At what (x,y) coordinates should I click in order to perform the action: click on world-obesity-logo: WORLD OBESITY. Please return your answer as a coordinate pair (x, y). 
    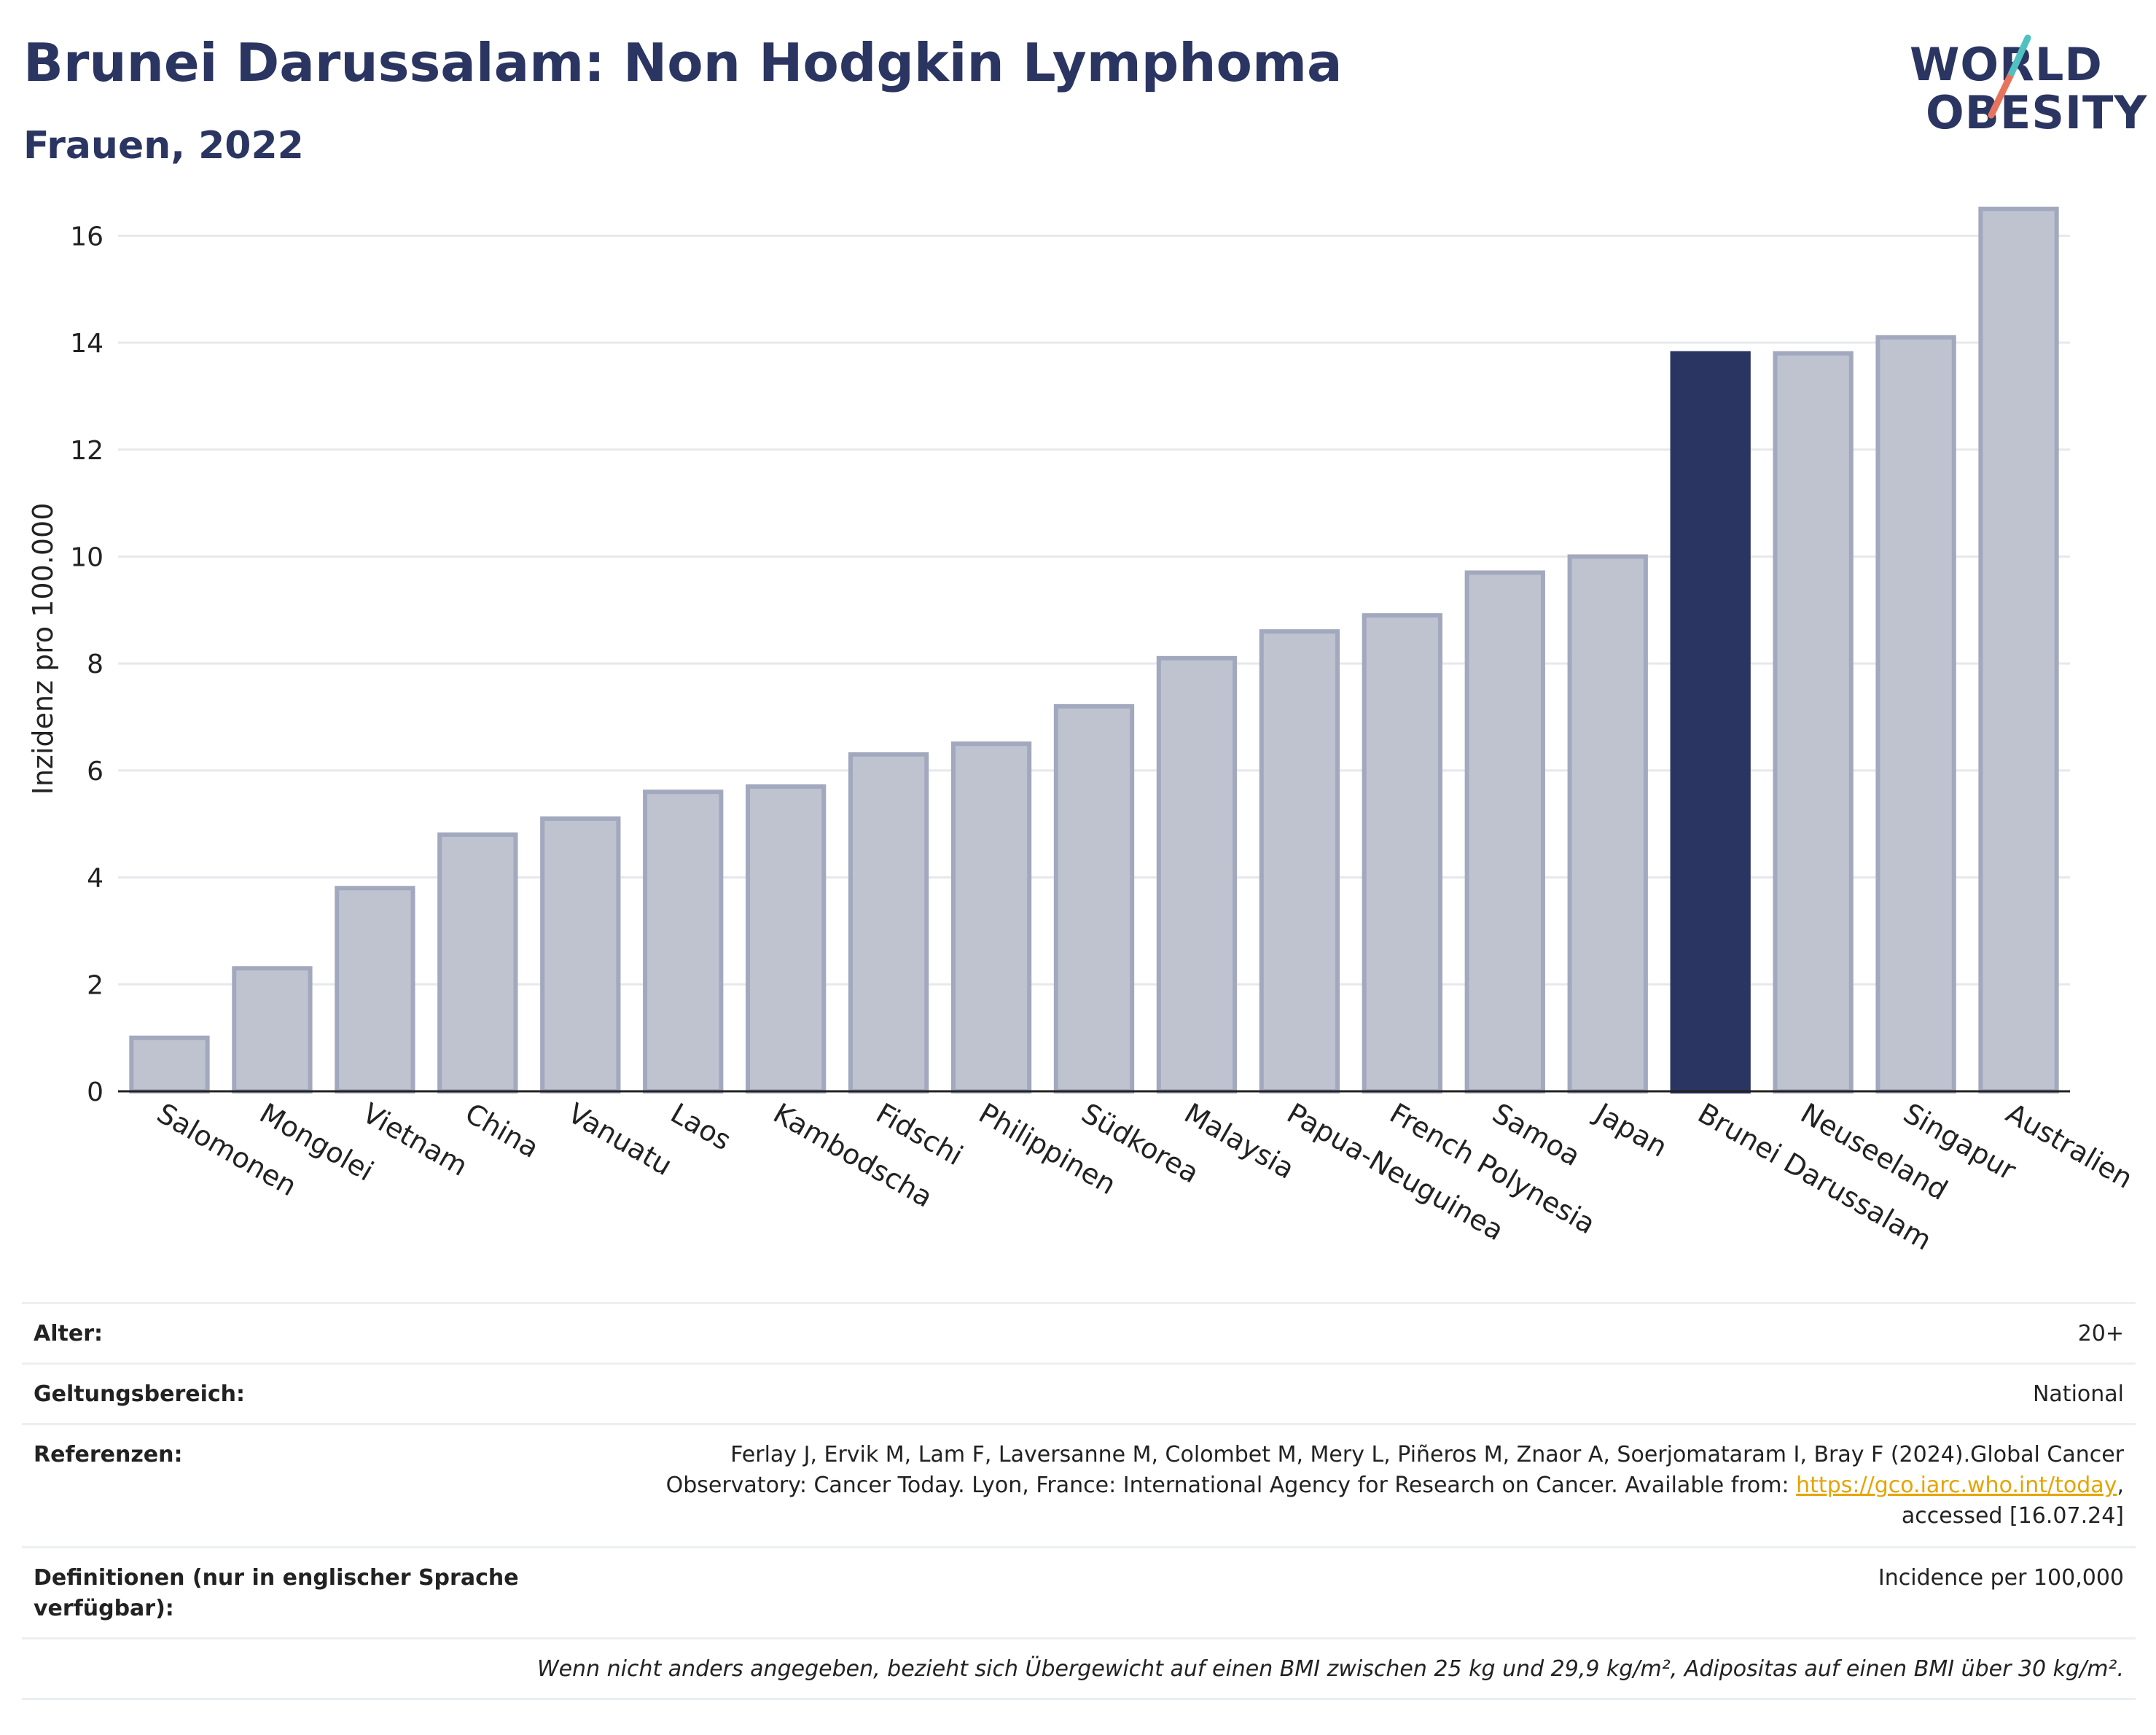
    Looking at the image, I should click on (2021, 91).